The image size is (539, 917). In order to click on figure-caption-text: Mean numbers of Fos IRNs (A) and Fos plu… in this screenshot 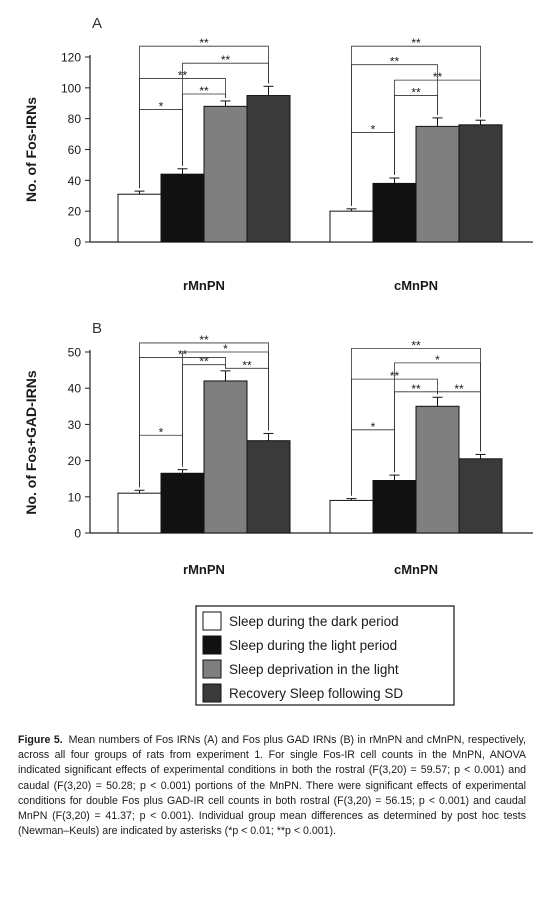, I will do `click(272, 786)`.